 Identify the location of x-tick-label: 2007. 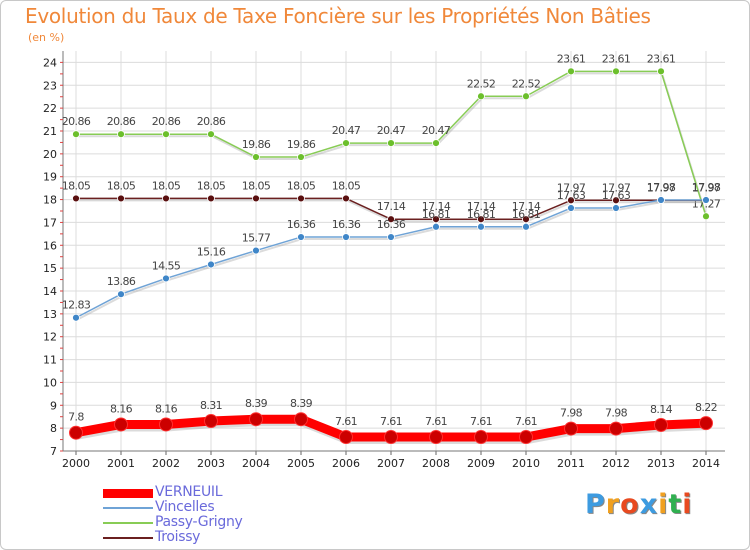
(391, 463).